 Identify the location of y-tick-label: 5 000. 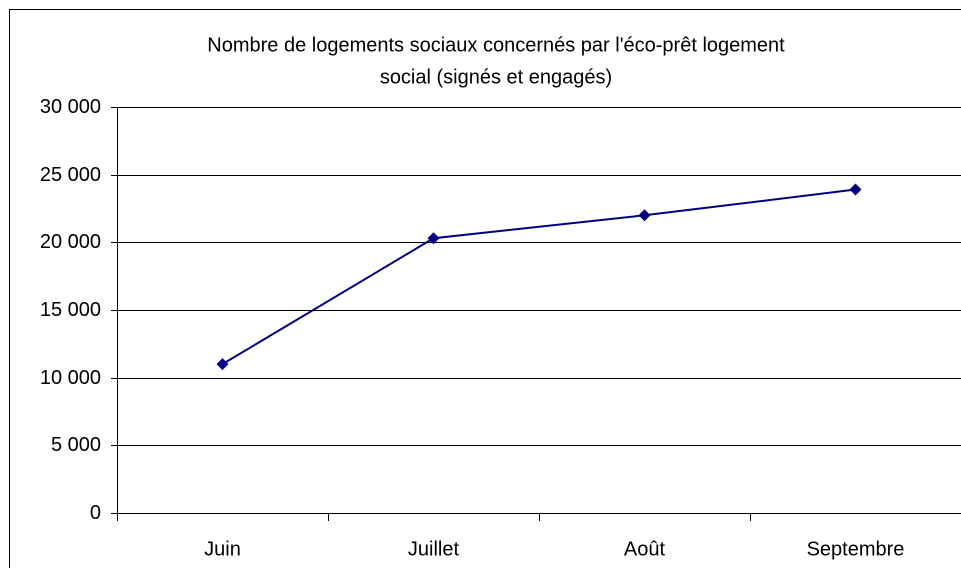
(76, 445).